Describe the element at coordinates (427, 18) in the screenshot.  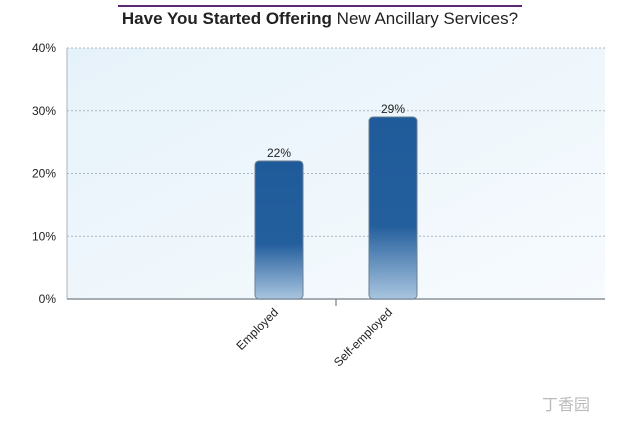
I see `title-regular: New Ancillary Services?` at that location.